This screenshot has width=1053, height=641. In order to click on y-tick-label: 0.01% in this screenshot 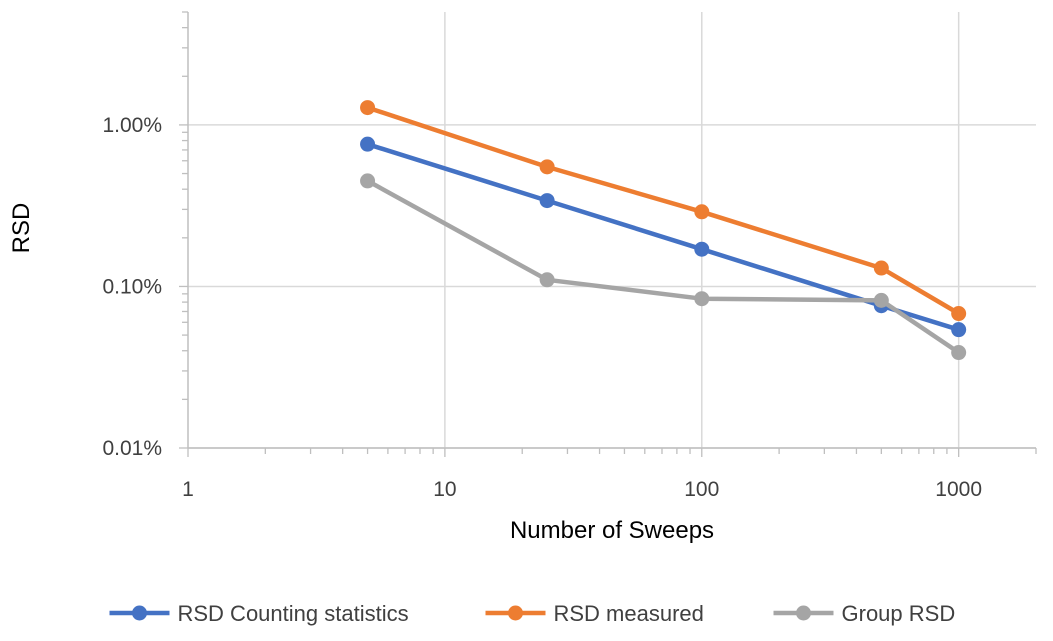, I will do `click(132, 448)`.